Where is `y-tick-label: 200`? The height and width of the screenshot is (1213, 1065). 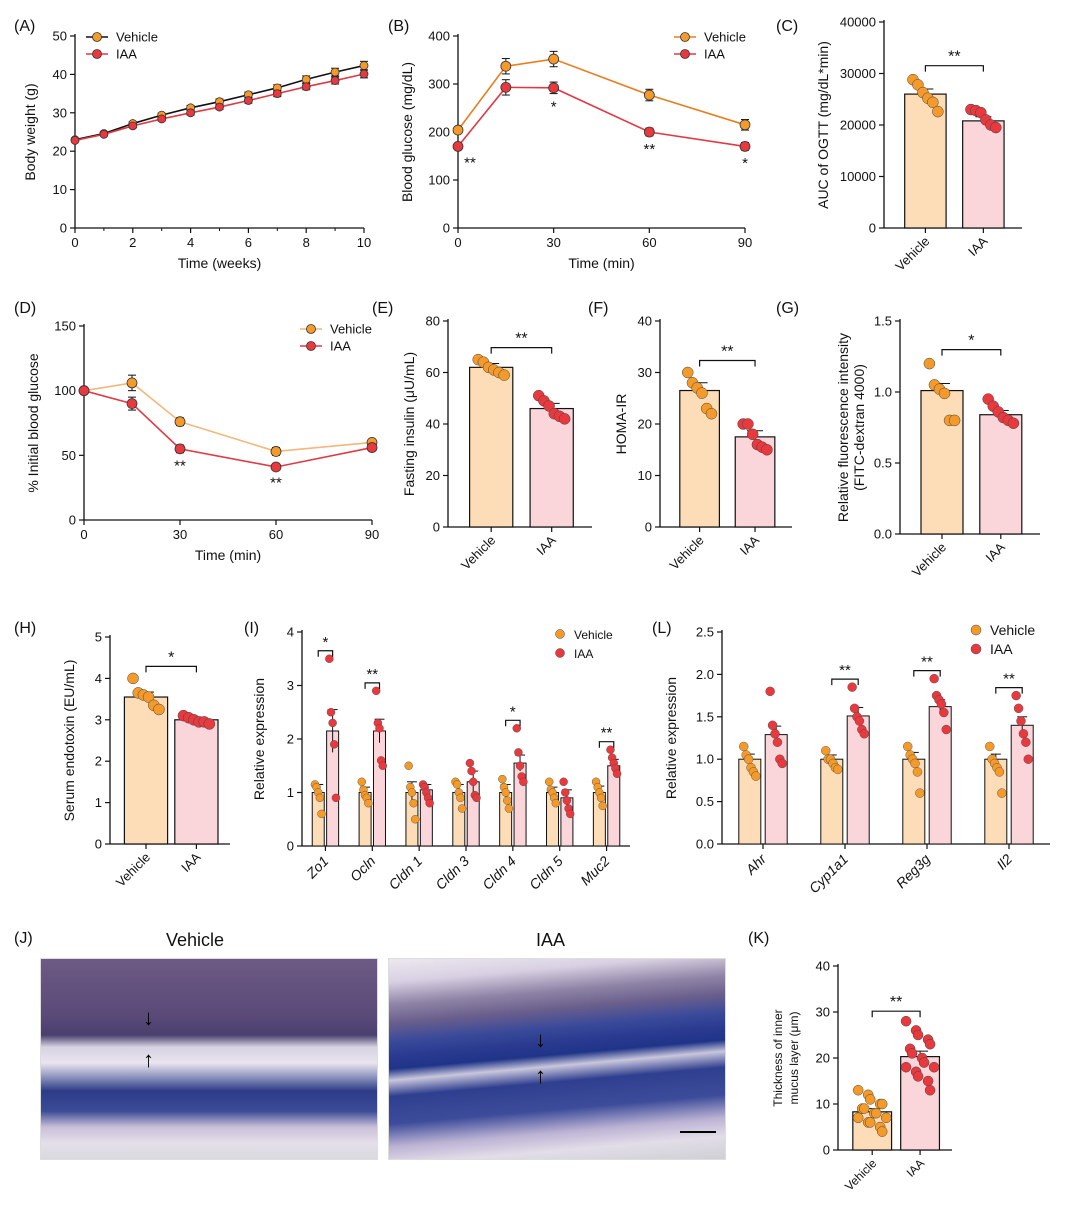 y-tick-label: 200 is located at coordinates (439, 132).